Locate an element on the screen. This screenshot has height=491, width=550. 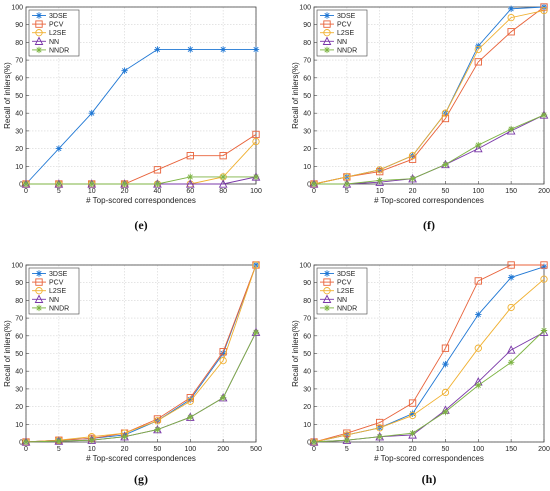
x-tick-label: 150 is located at coordinates (511, 191).